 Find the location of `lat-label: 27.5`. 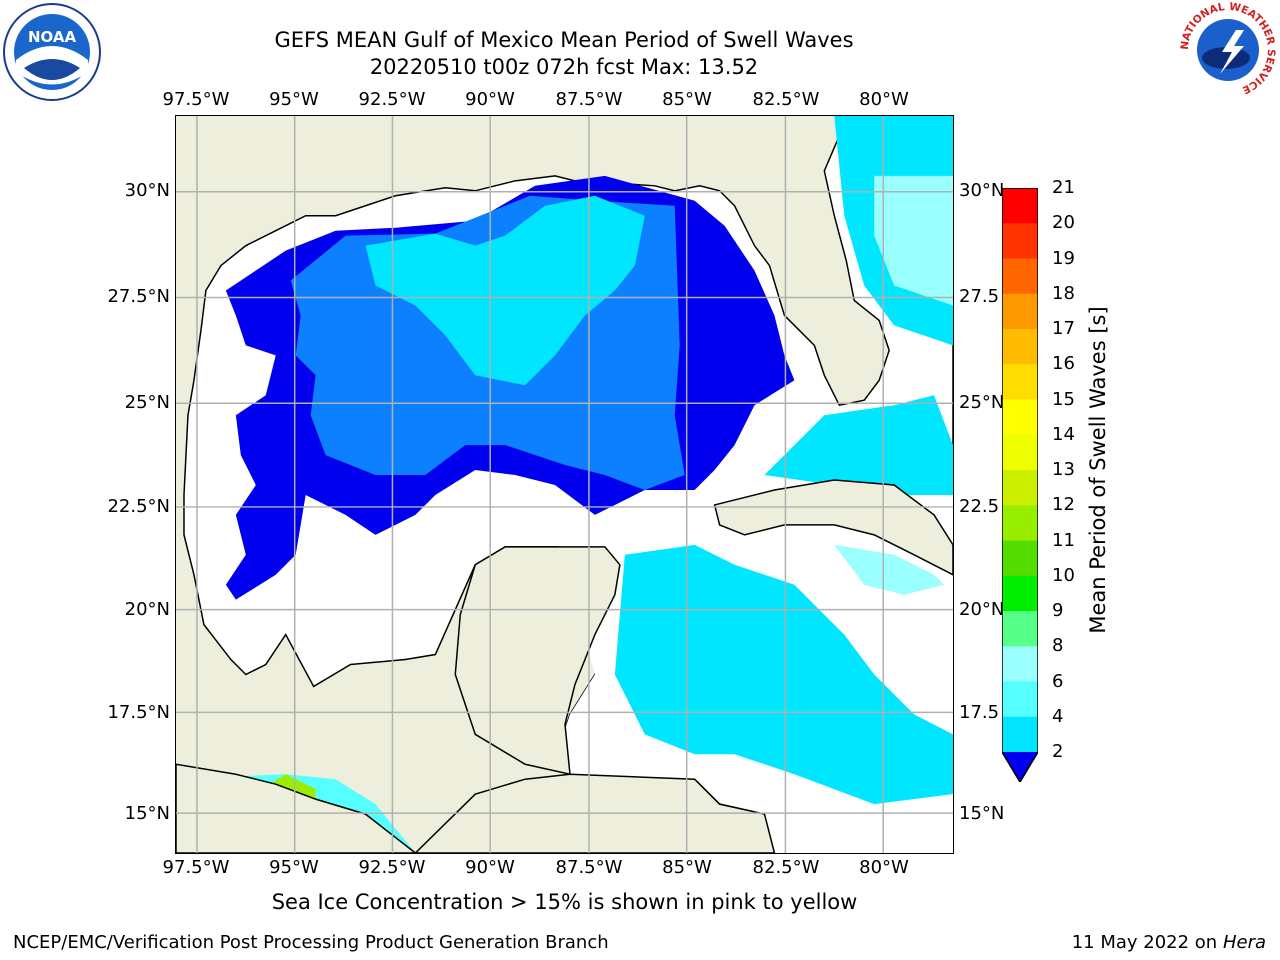

lat-label: 27.5 is located at coordinates (979, 296).